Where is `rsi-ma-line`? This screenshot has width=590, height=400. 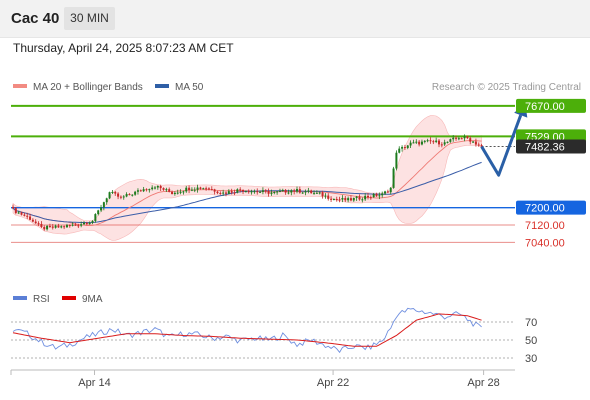 rsi-ma-line is located at coordinates (247, 330).